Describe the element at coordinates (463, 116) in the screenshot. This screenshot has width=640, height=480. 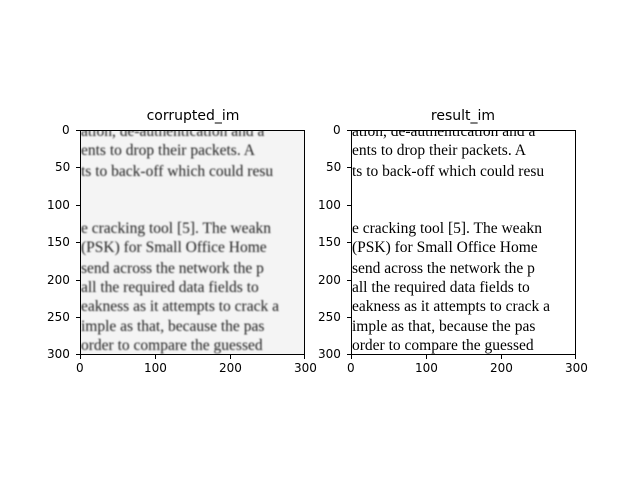
I see `result-panel-title: result_im` at that location.